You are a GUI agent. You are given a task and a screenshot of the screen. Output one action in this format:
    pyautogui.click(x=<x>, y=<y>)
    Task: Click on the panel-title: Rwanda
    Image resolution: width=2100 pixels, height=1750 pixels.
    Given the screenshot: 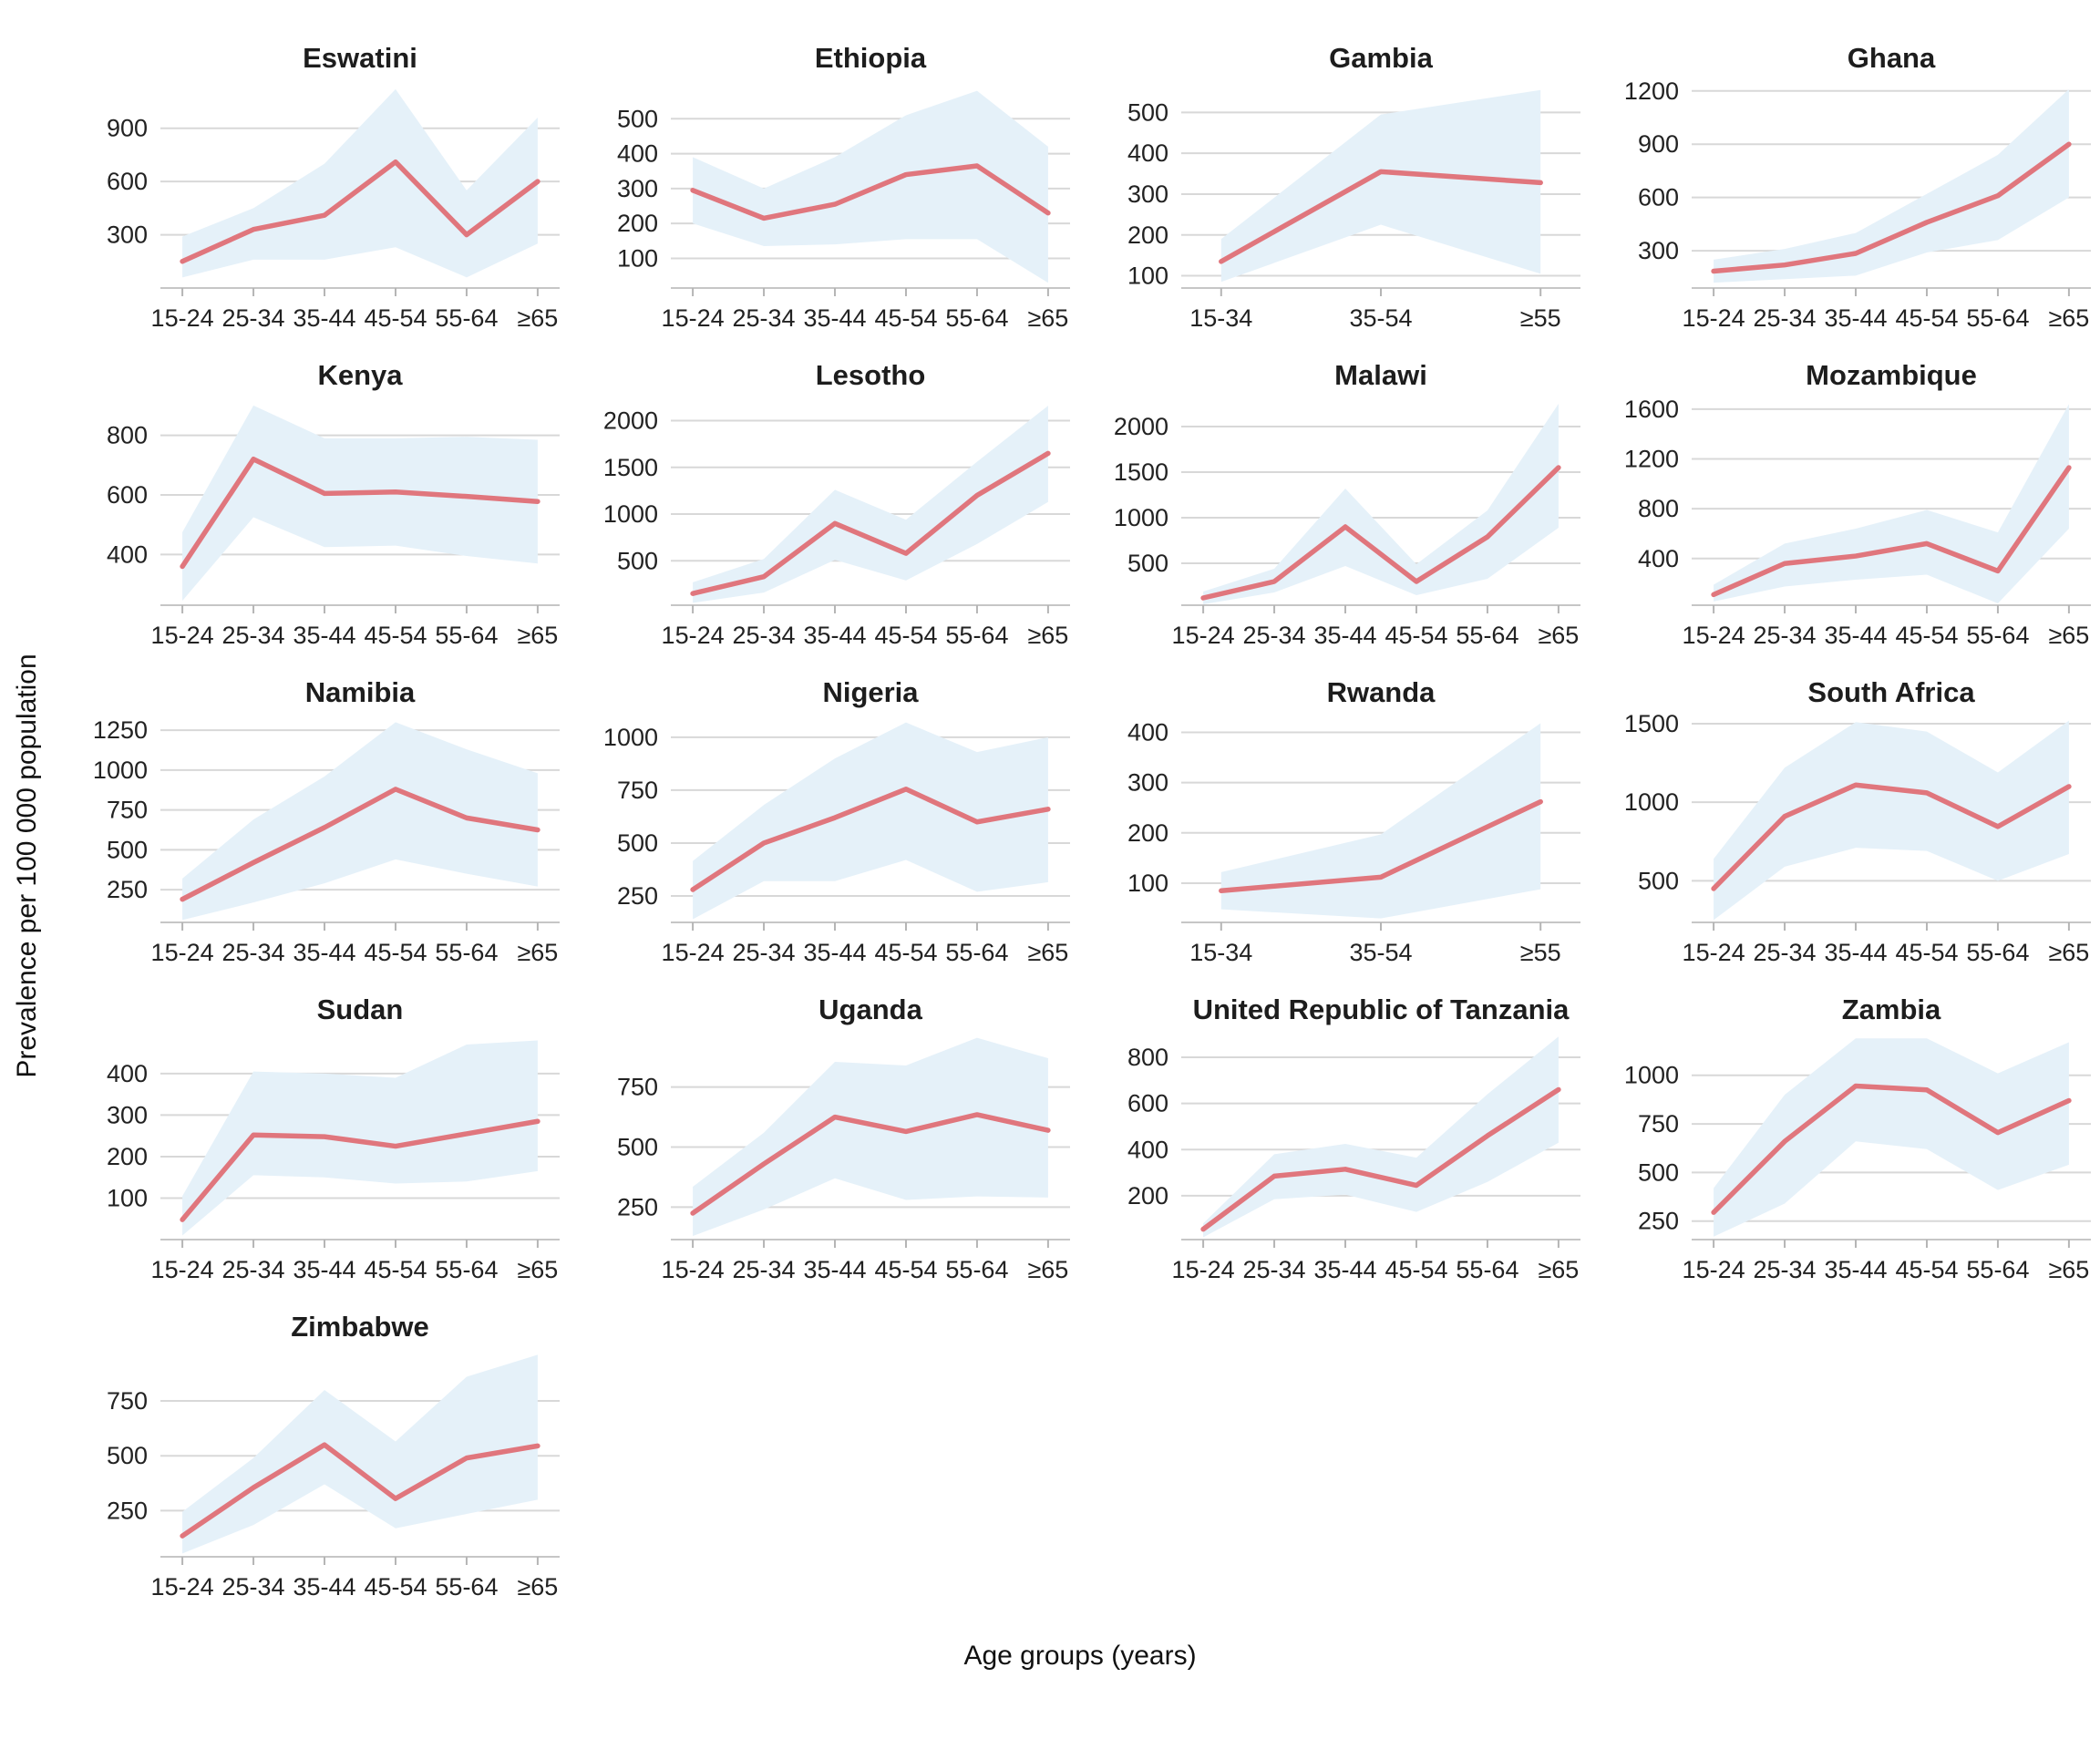 What is the action you would take?
    pyautogui.click(x=1381, y=691)
    